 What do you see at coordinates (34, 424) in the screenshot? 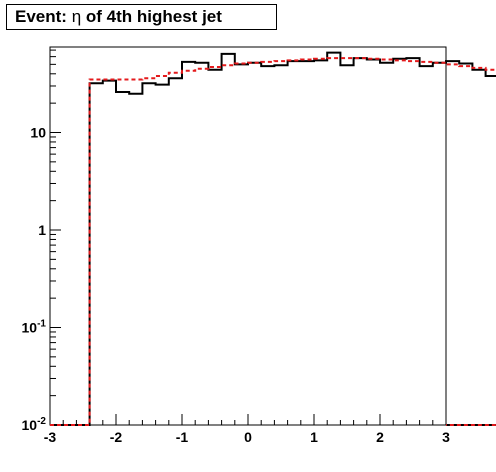
I see `y-tick-label: 10⁻²` at bounding box center [34, 424].